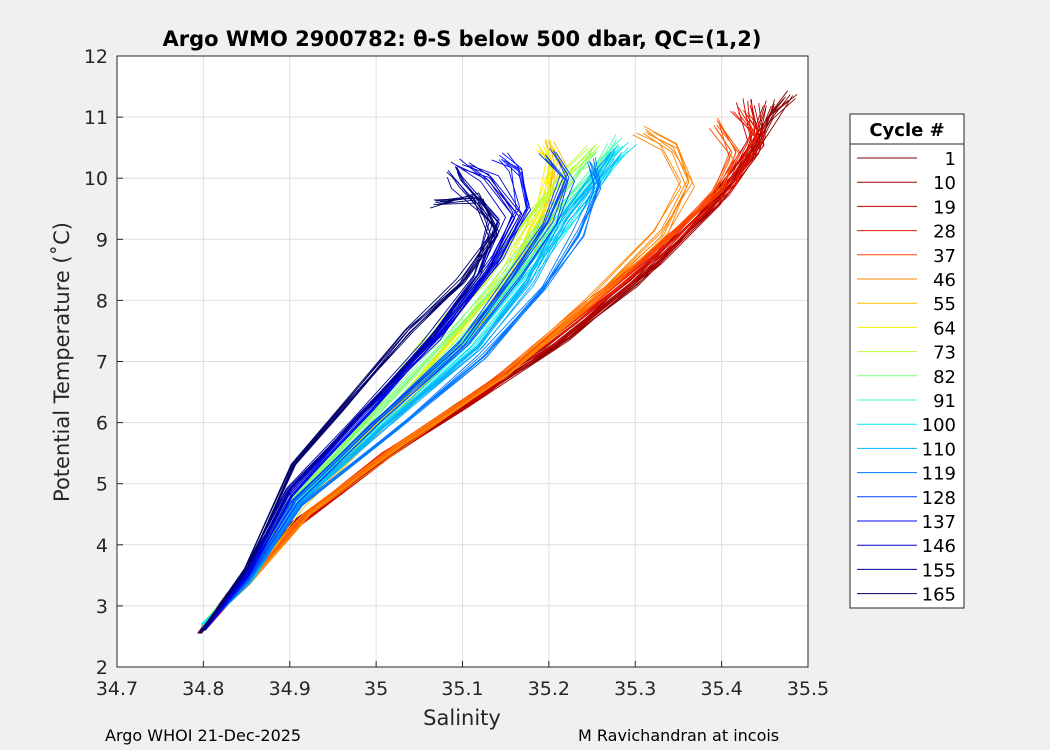 Image resolution: width=1050 pixels, height=750 pixels. What do you see at coordinates (944, 183) in the screenshot?
I see `legend-label-10: 10` at bounding box center [944, 183].